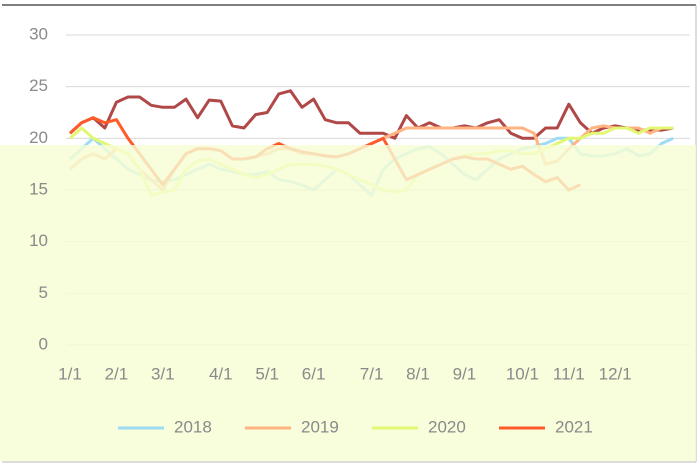 The height and width of the screenshot is (464, 698). What do you see at coordinates (447, 426) in the screenshot?
I see `legend-label: 2020` at bounding box center [447, 426].